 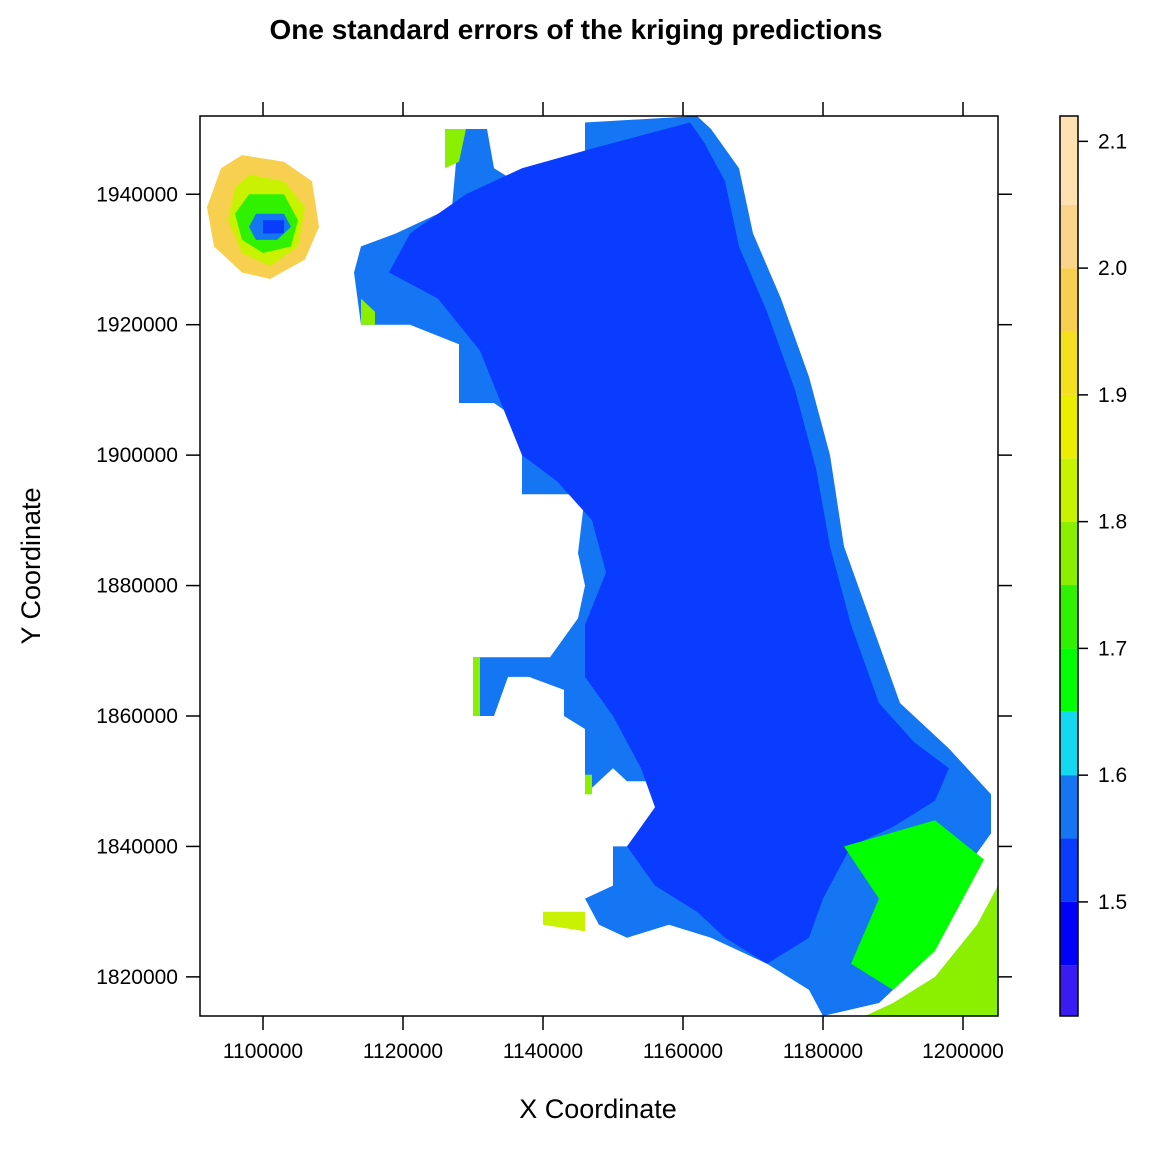 I want to click on y-tick-label: 1840000, so click(x=137, y=846).